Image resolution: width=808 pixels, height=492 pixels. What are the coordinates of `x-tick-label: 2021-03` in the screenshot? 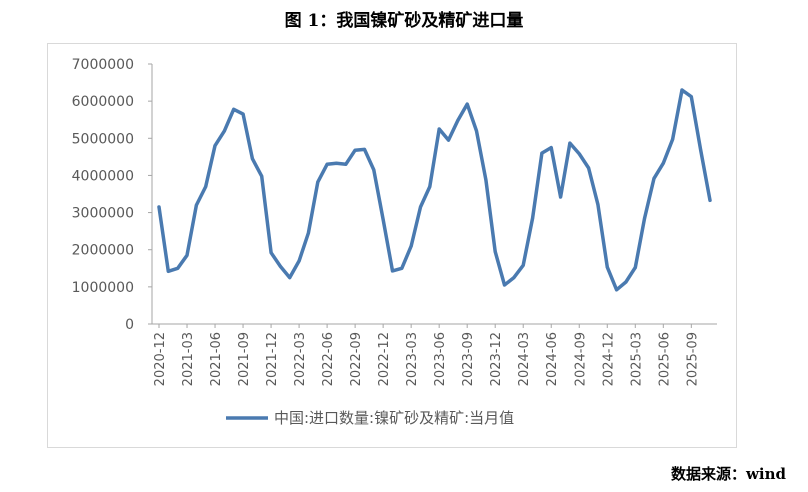 It's located at (188, 359).